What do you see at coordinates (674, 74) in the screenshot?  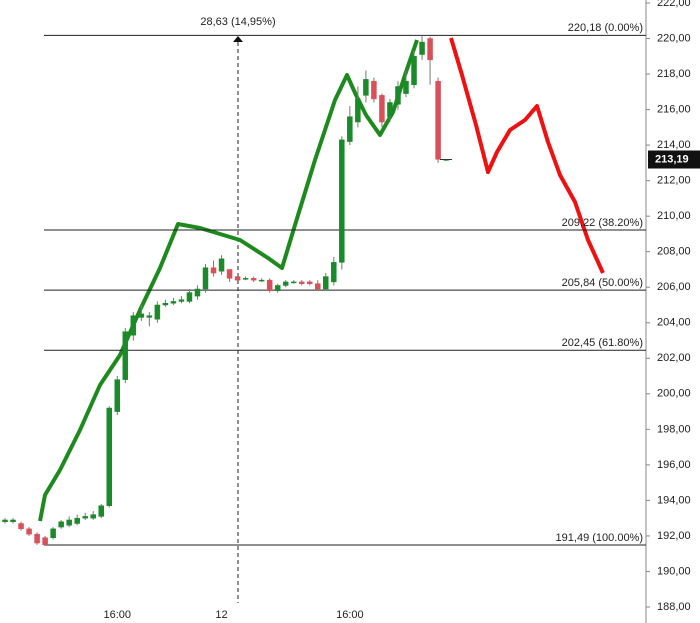 I see `y-tick-label: 218,00` at bounding box center [674, 74].